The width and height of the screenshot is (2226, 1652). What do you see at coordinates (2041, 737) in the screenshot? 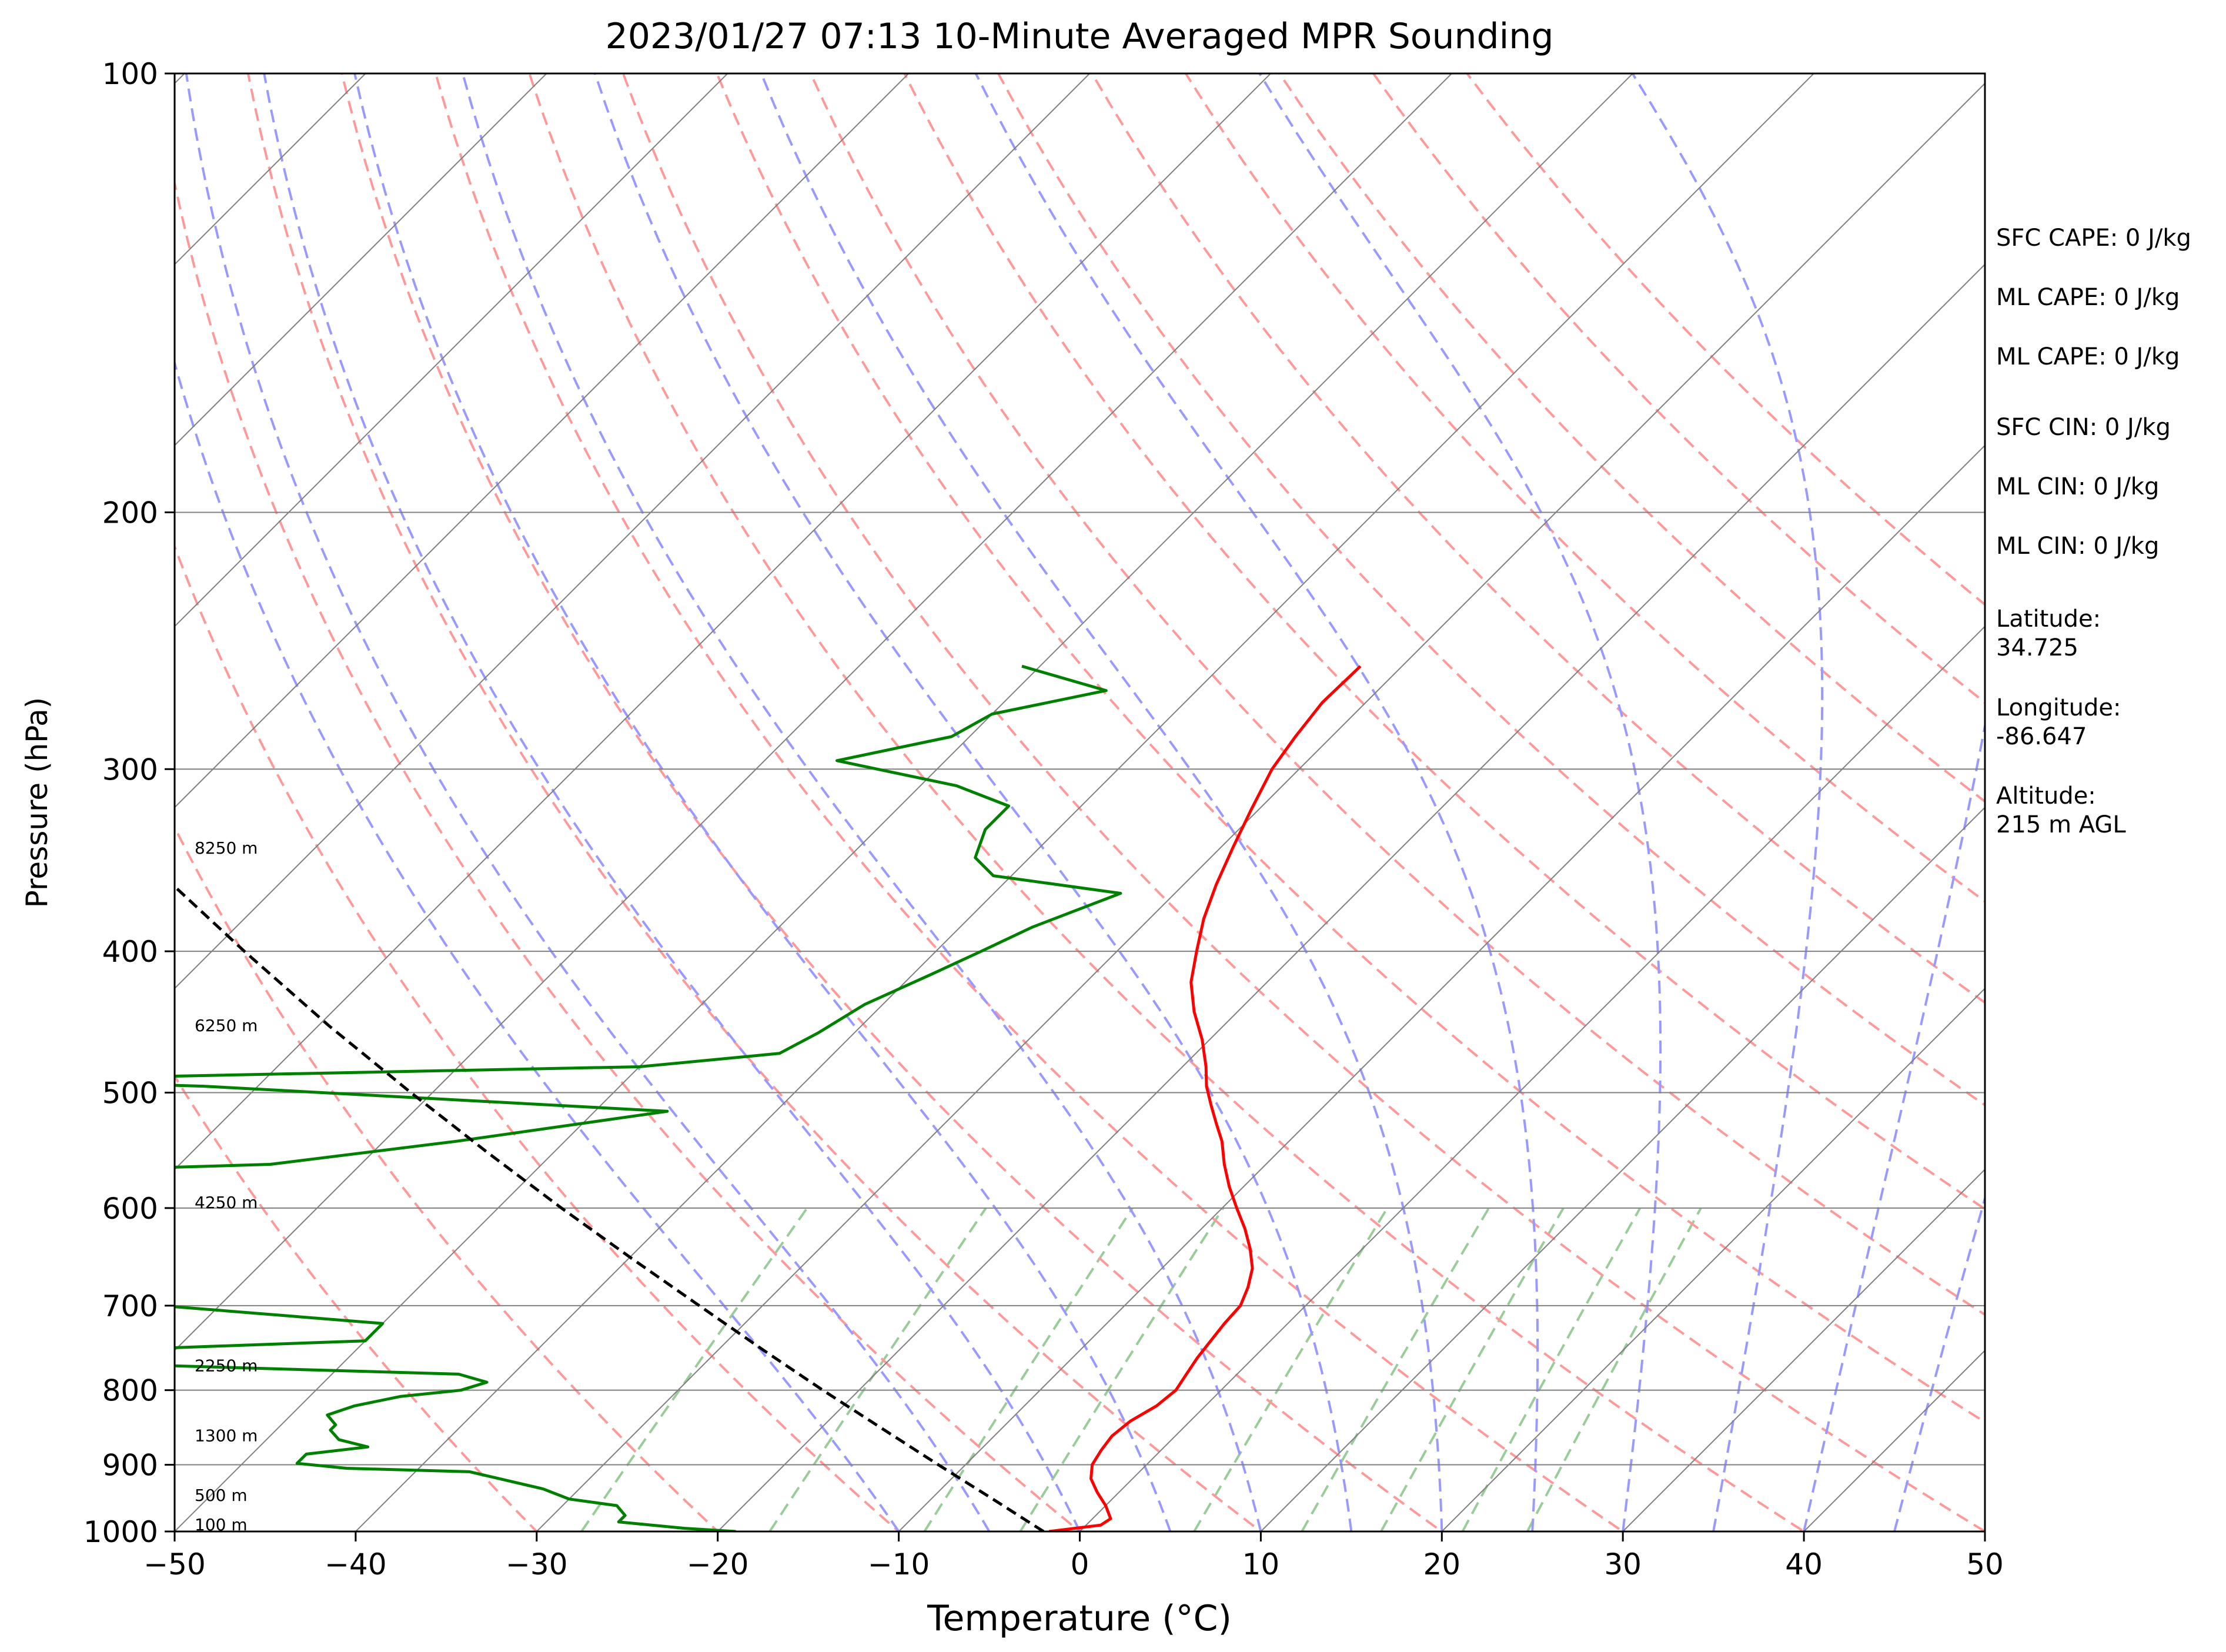
I see `stat-value: -86.647` at bounding box center [2041, 737].